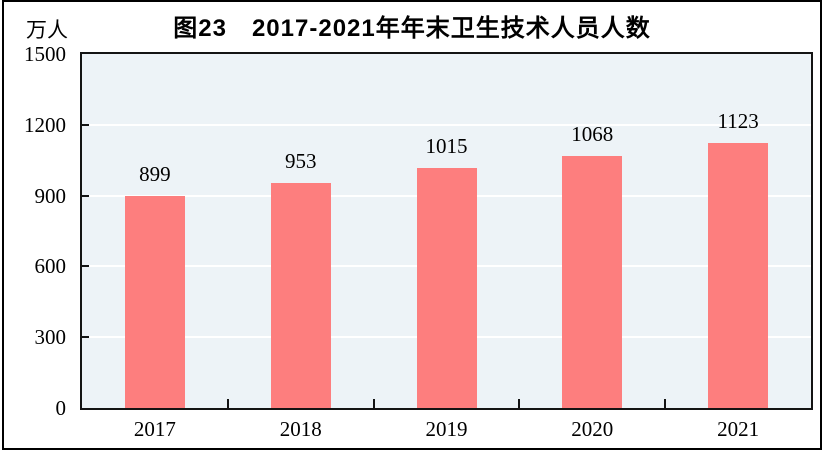 This screenshot has height=456, width=831. I want to click on bar-value-label-2021: 1123, so click(738, 120).